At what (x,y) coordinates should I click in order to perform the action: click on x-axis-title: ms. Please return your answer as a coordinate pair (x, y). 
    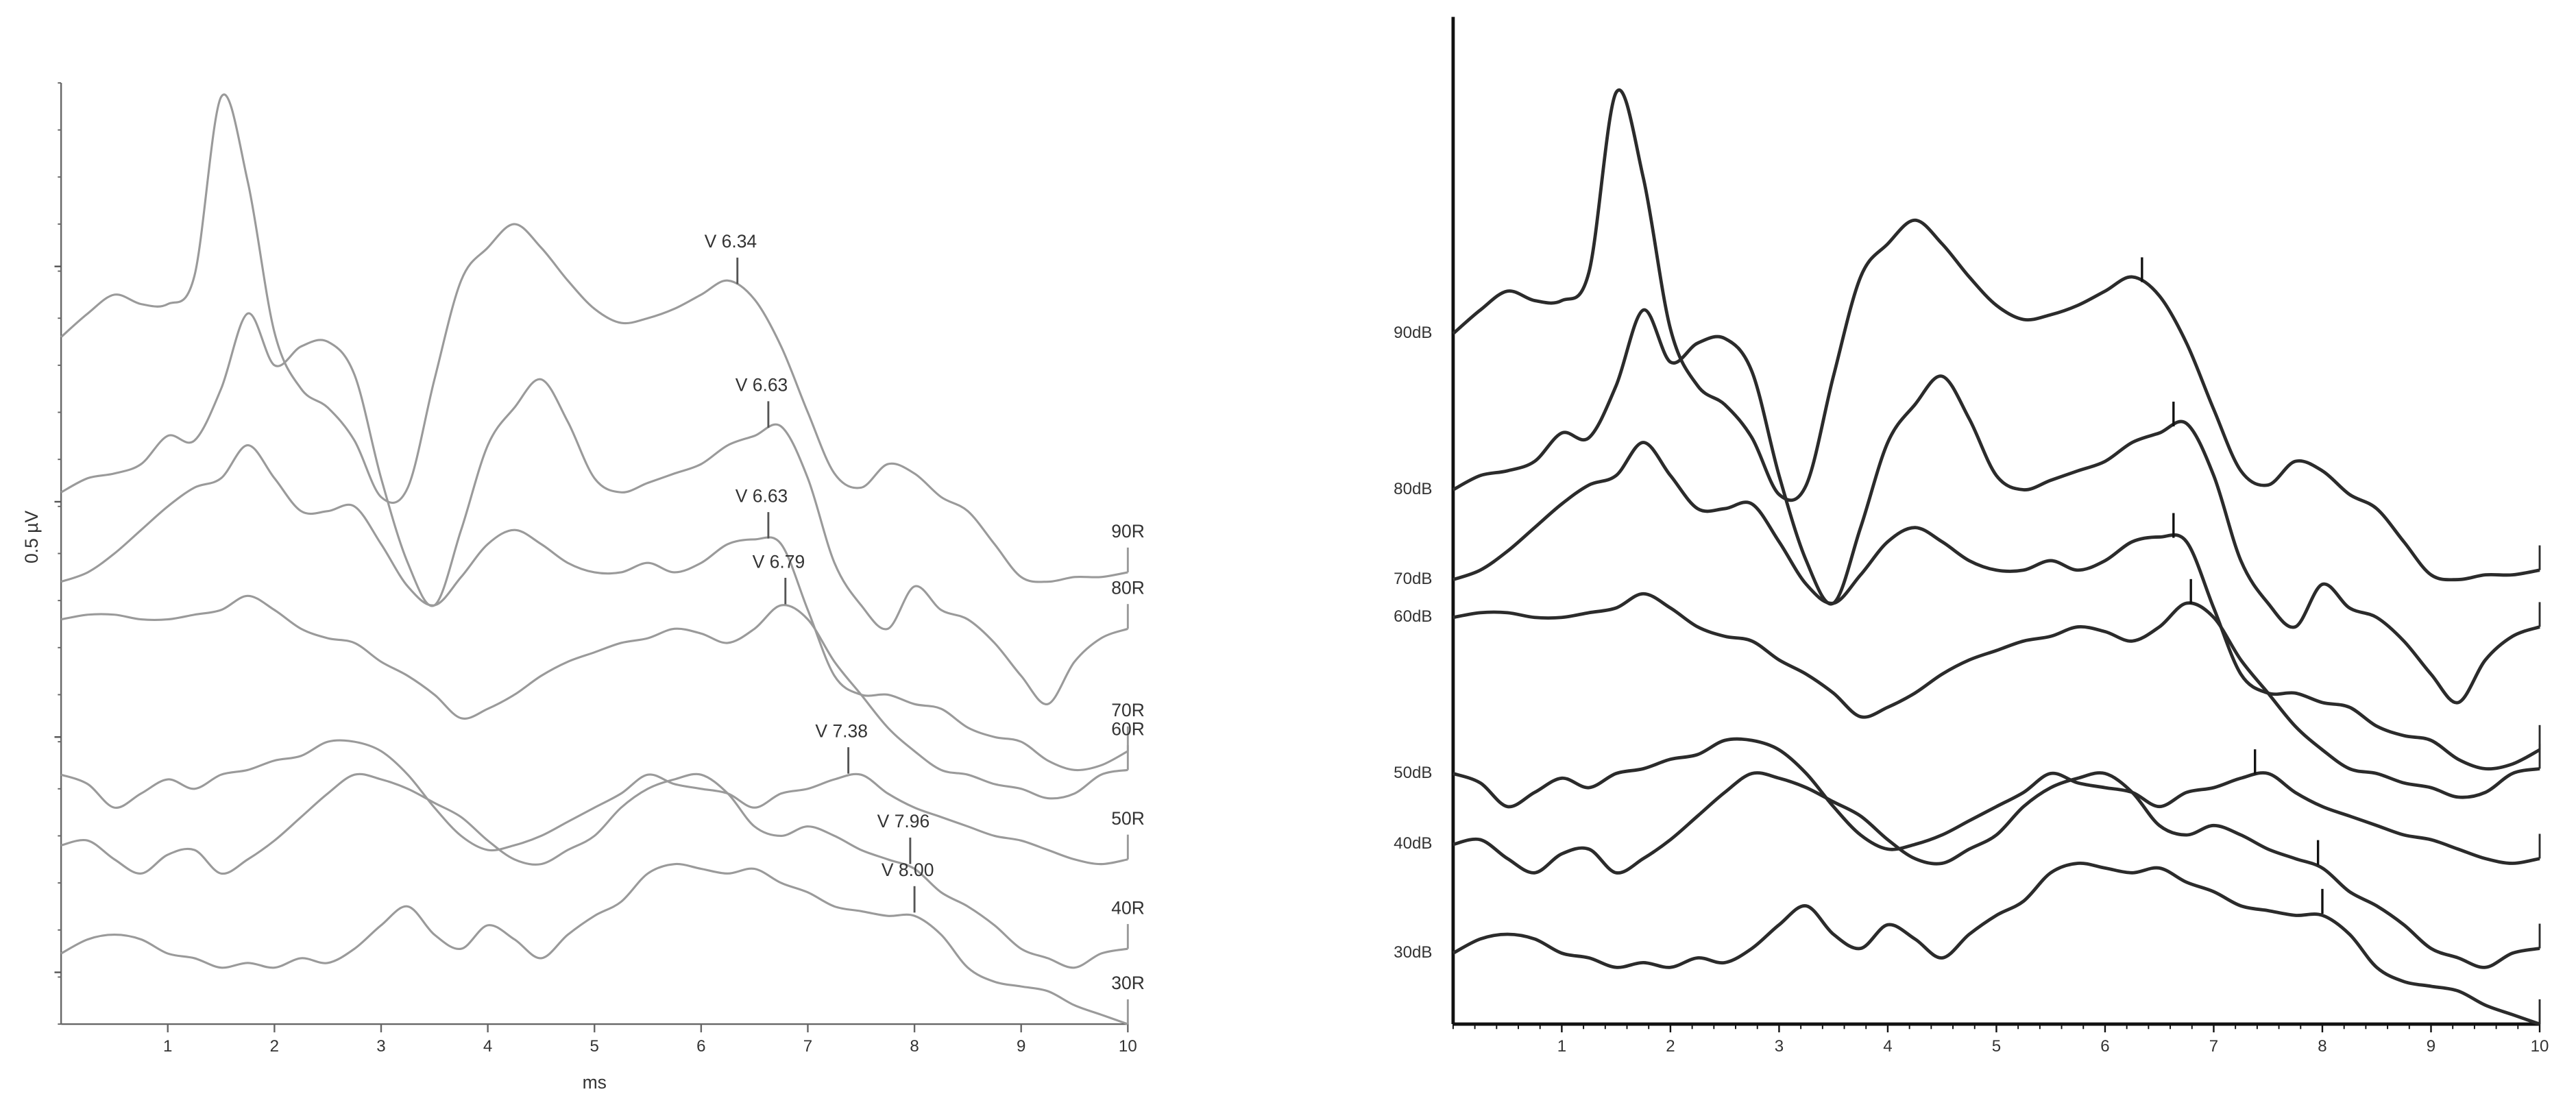
    Looking at the image, I should click on (595, 1082).